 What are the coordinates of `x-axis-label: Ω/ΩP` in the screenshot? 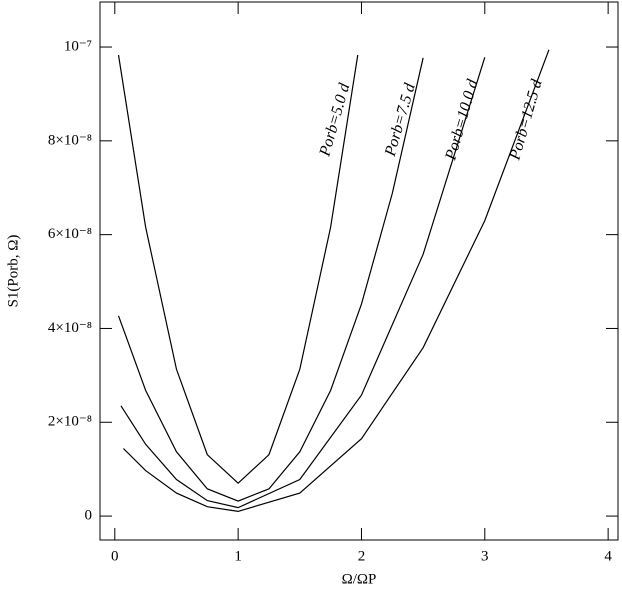 It's located at (359, 579).